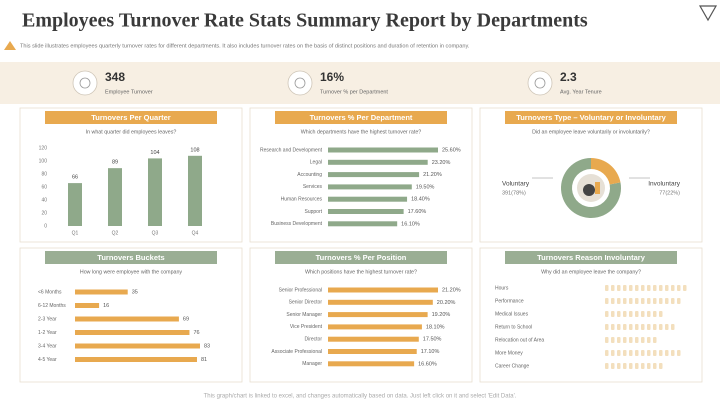 The image size is (720, 404). I want to click on y-tick-label: 100, so click(43, 161).